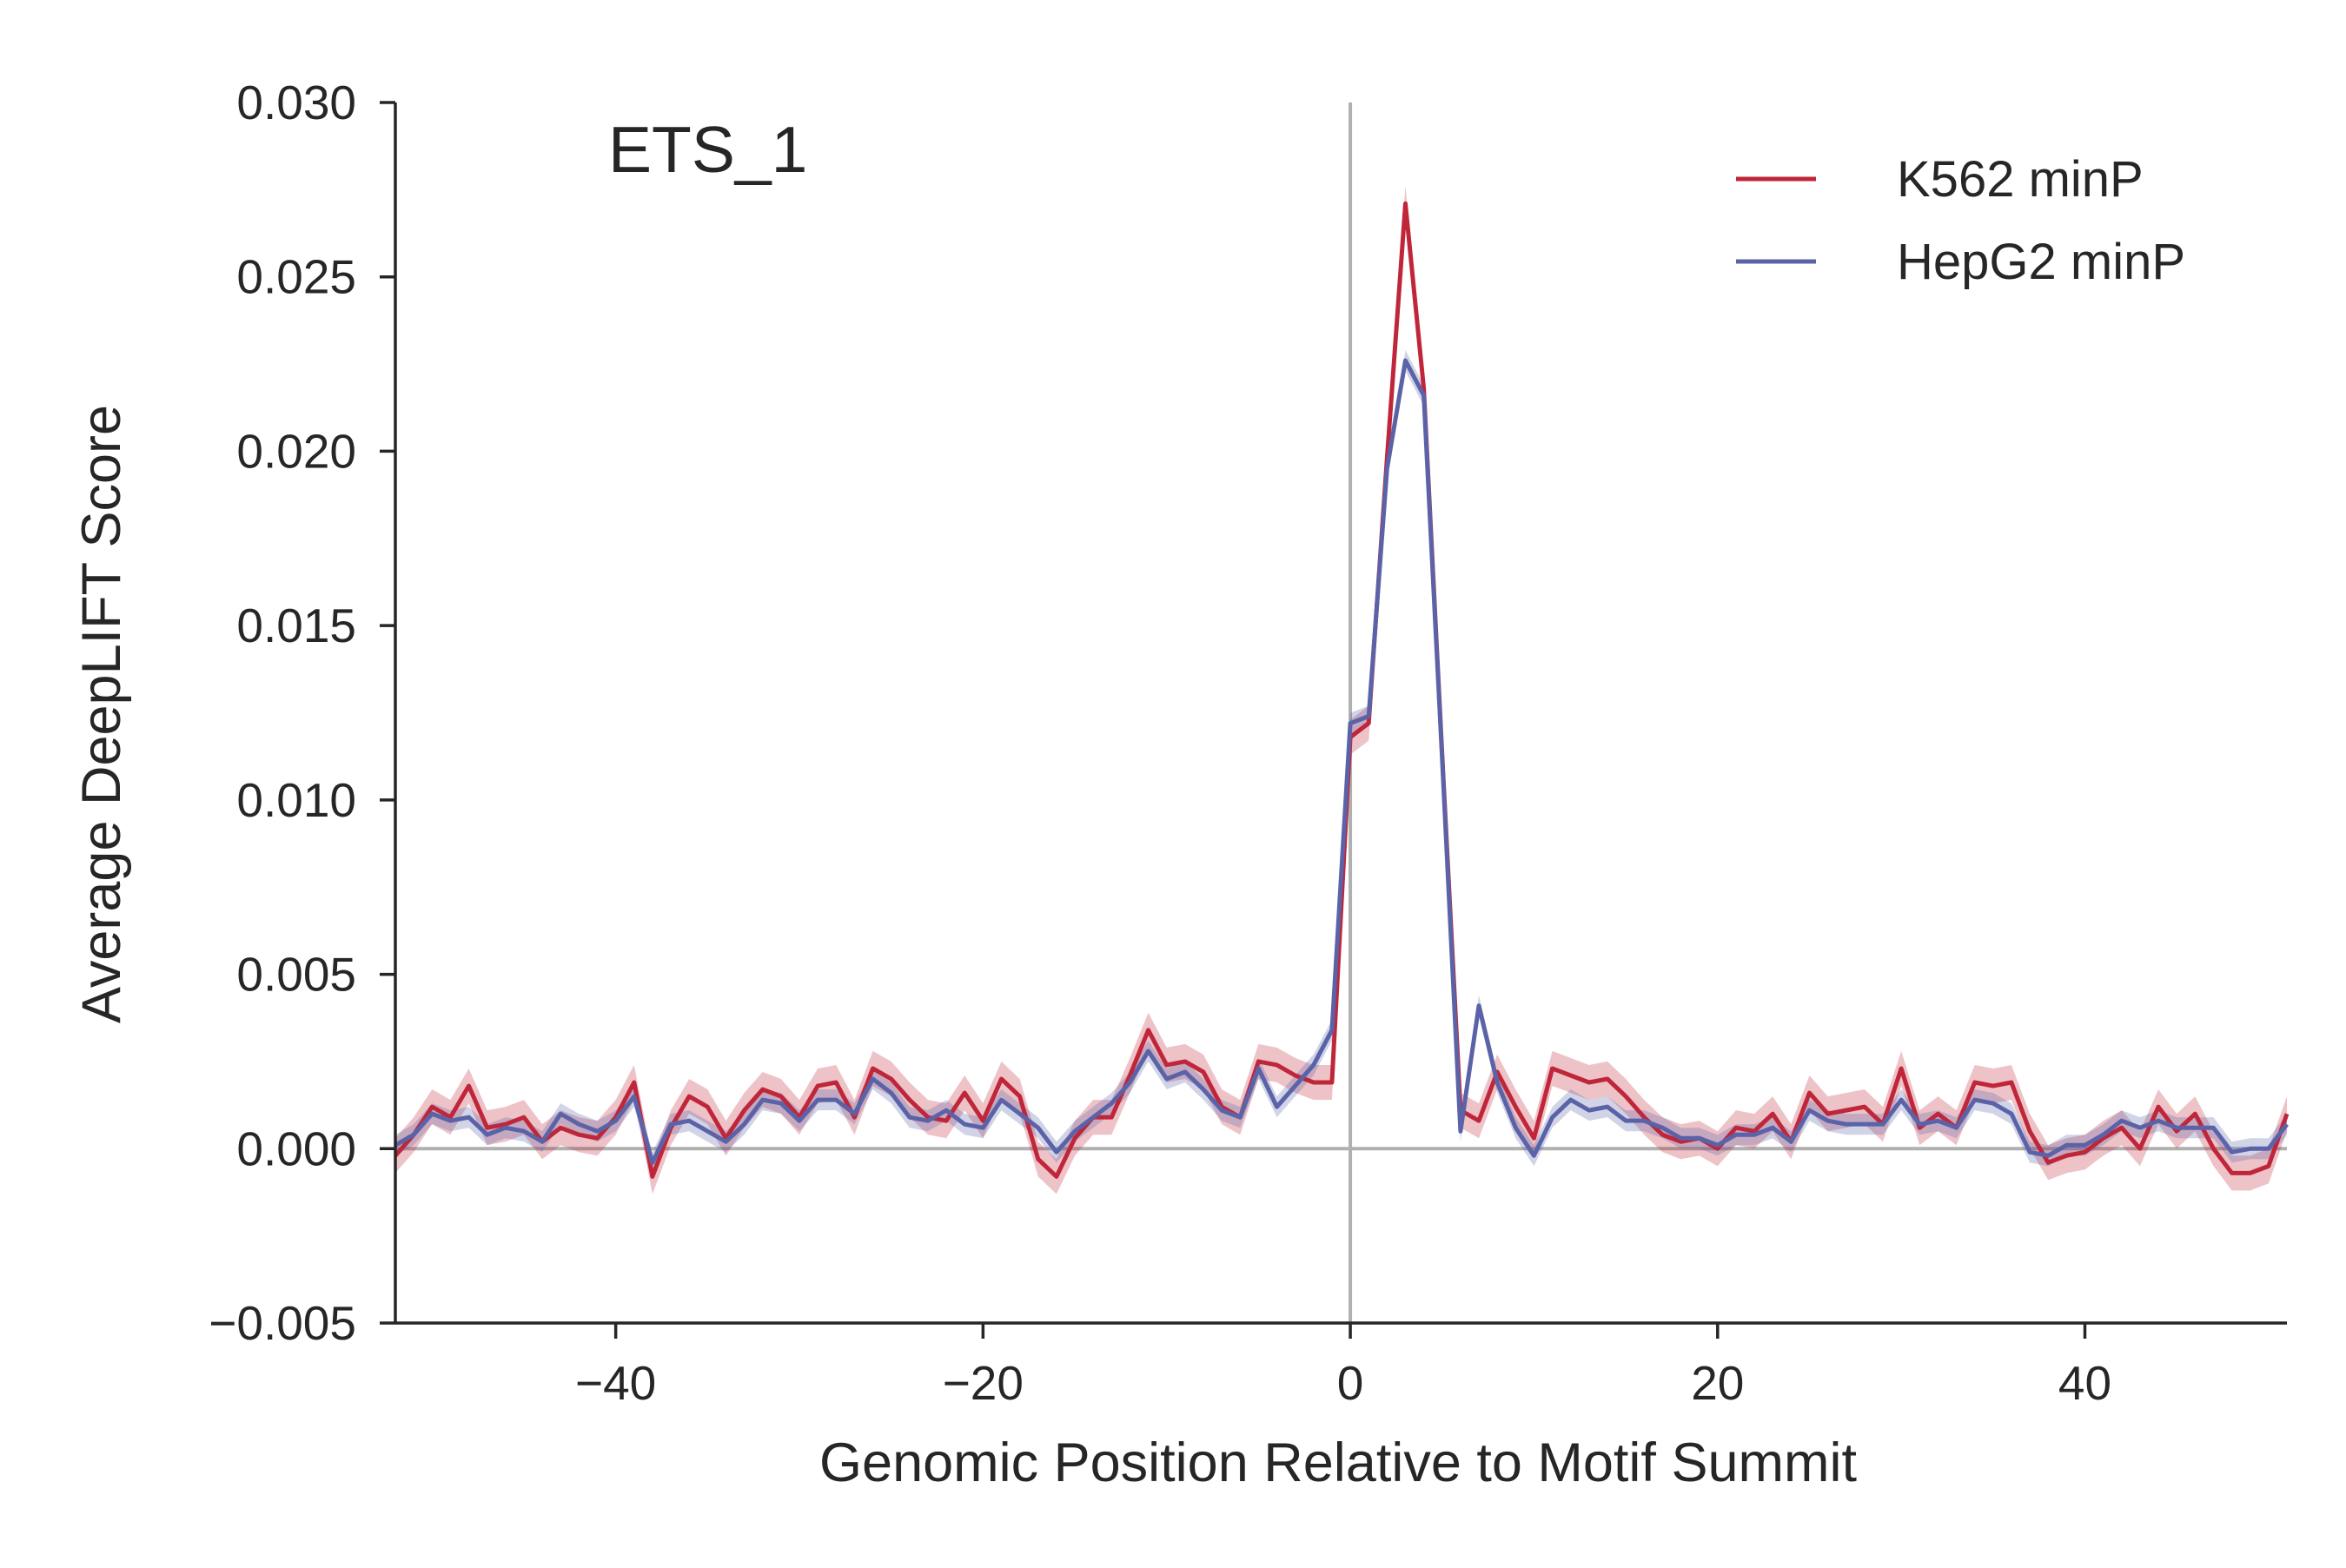  I want to click on y-tick-label: 0.030, so click(296, 102).